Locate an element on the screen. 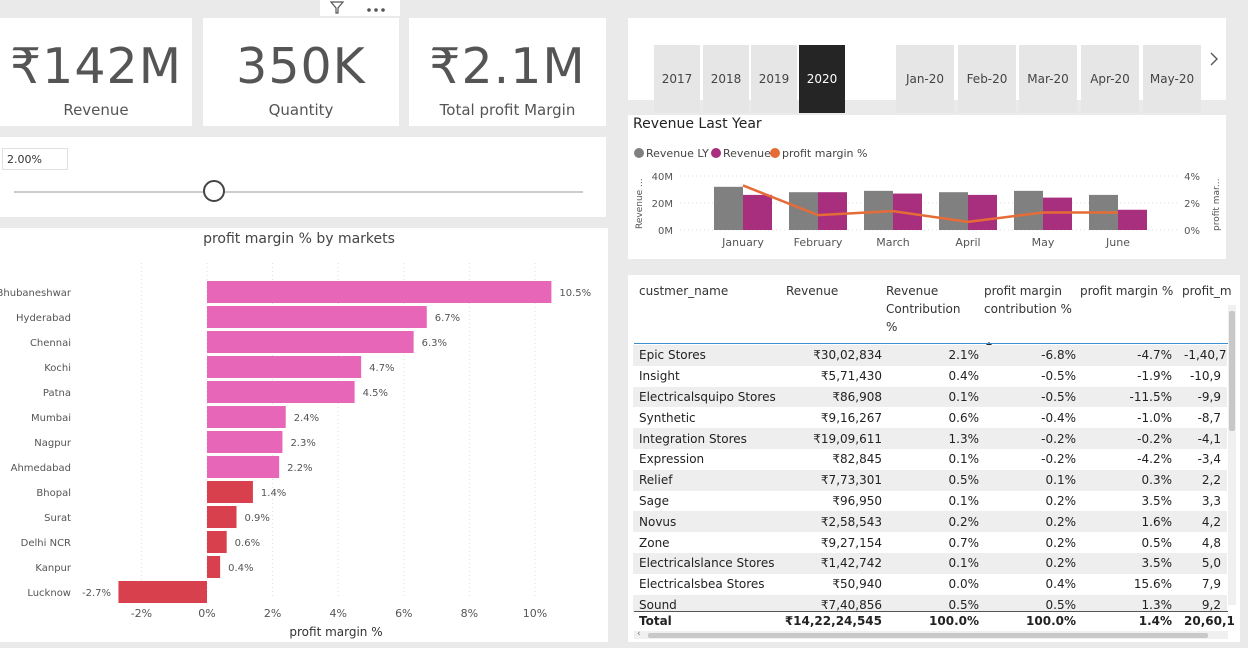  year-button-2020: 2020 is located at coordinates (822, 79).